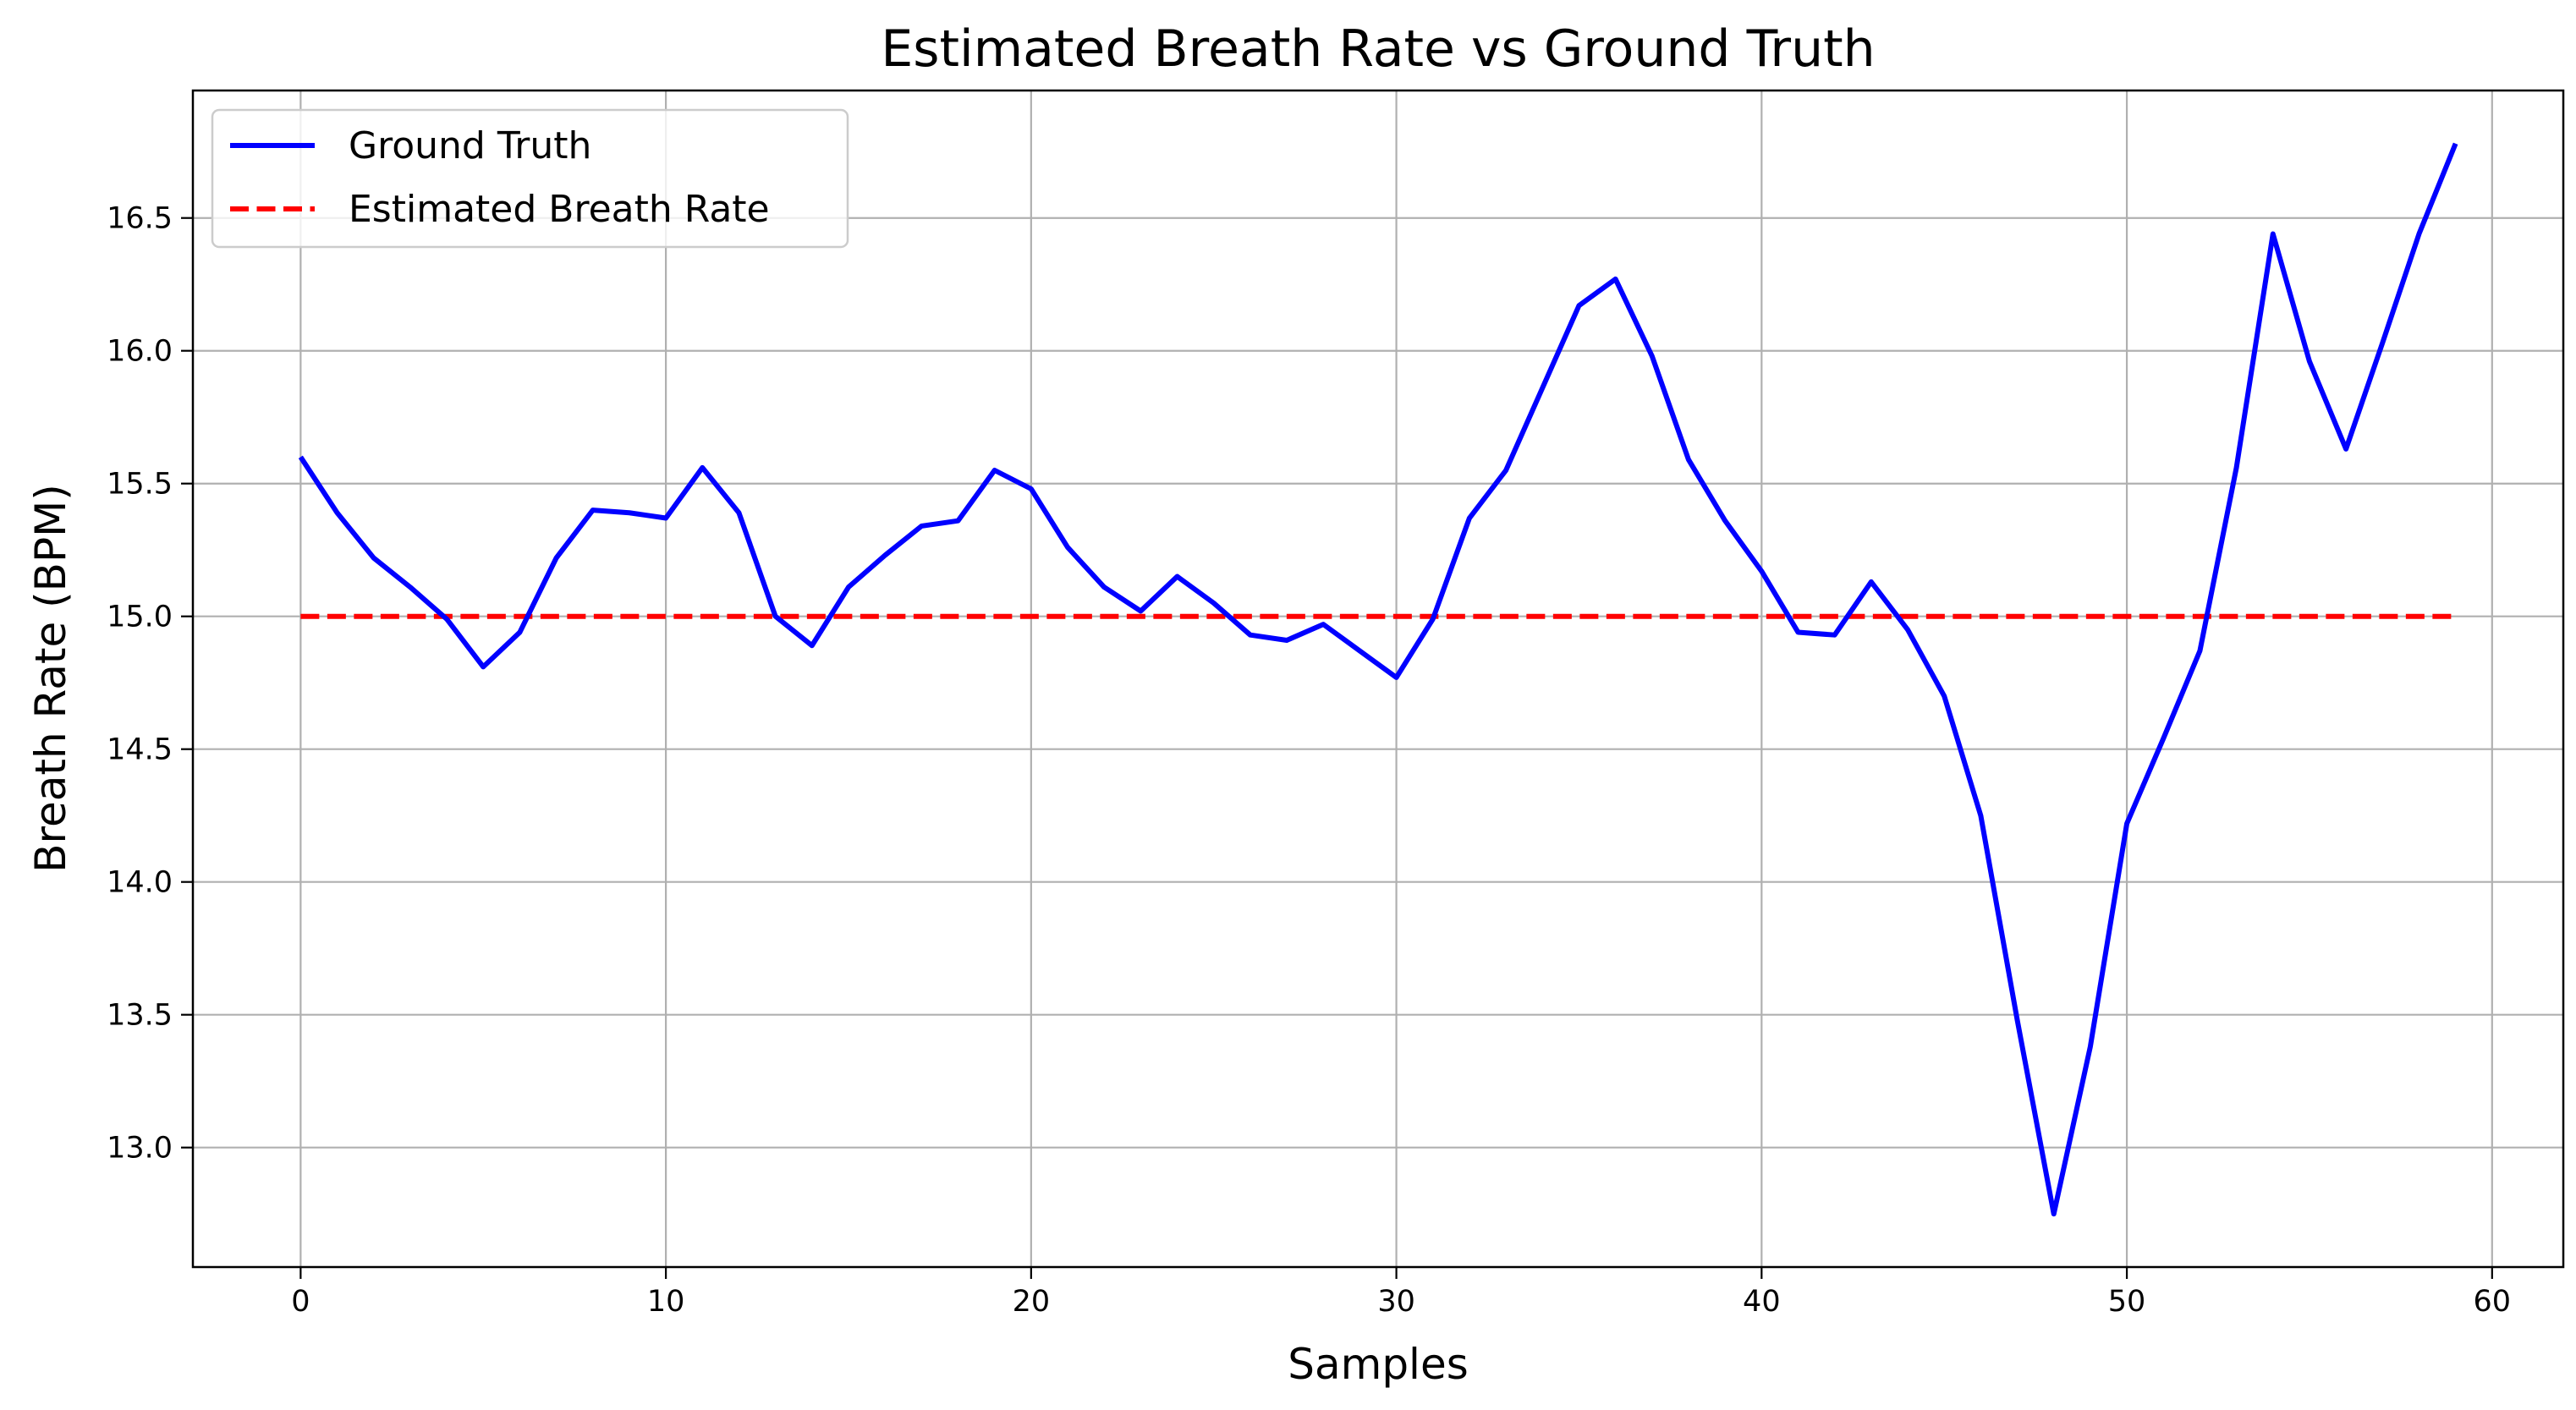  Describe the element at coordinates (470, 145) in the screenshot. I see `legend-label-ground-truth: Ground Truth` at that location.